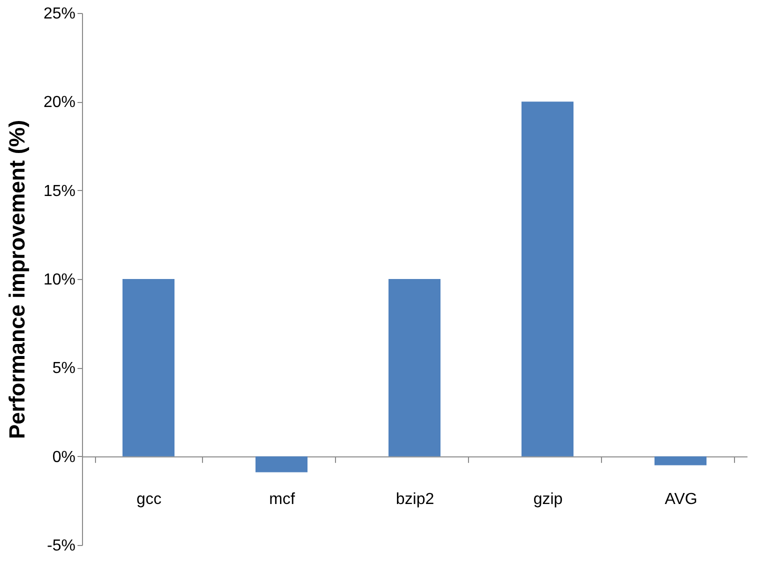  I want to click on y-tick-label: 0%, so click(64, 457).